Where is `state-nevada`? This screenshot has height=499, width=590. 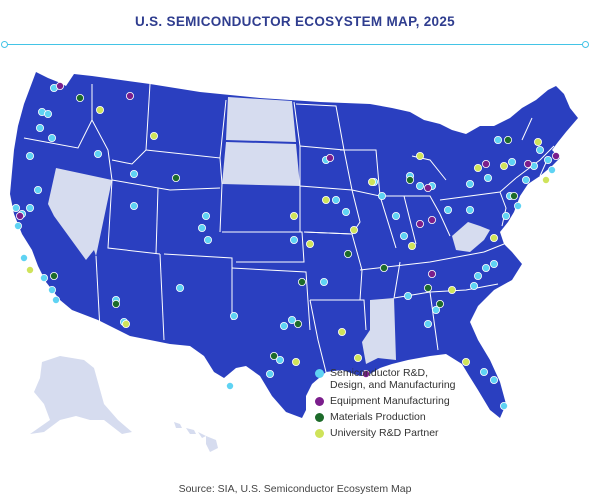
state-nevada is located at coordinates (80, 214).